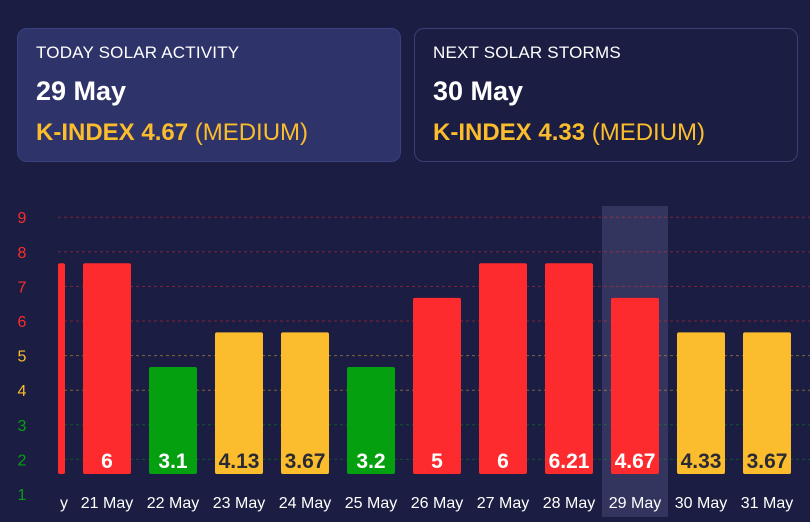 The width and height of the screenshot is (810, 522). I want to click on bar-21-may, so click(107, 368).